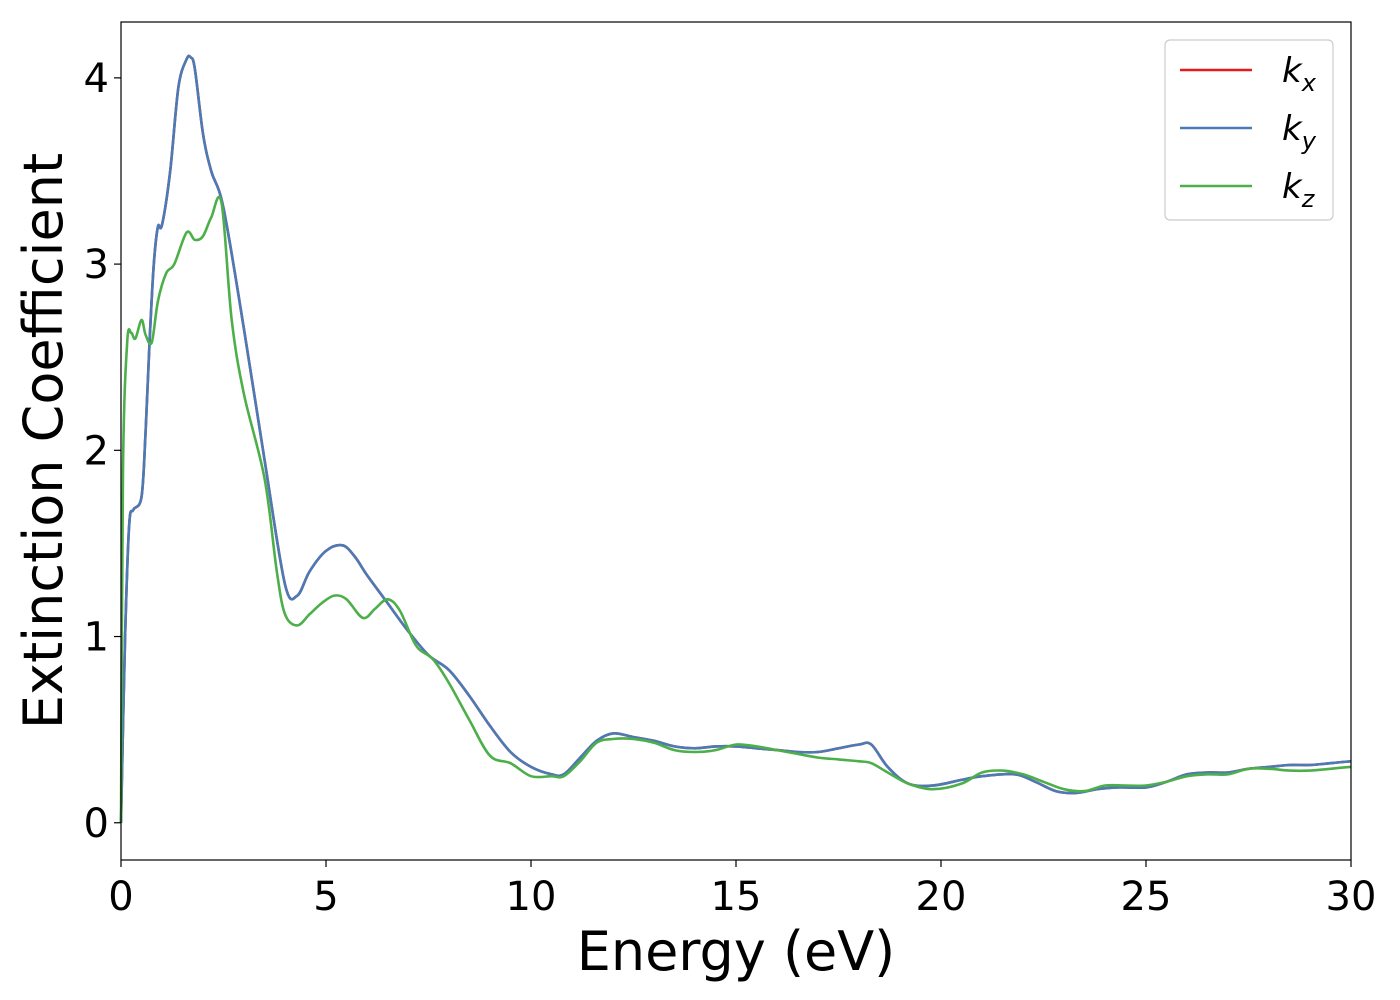  What do you see at coordinates (96, 638) in the screenshot?
I see `y-tick-label: 1` at bounding box center [96, 638].